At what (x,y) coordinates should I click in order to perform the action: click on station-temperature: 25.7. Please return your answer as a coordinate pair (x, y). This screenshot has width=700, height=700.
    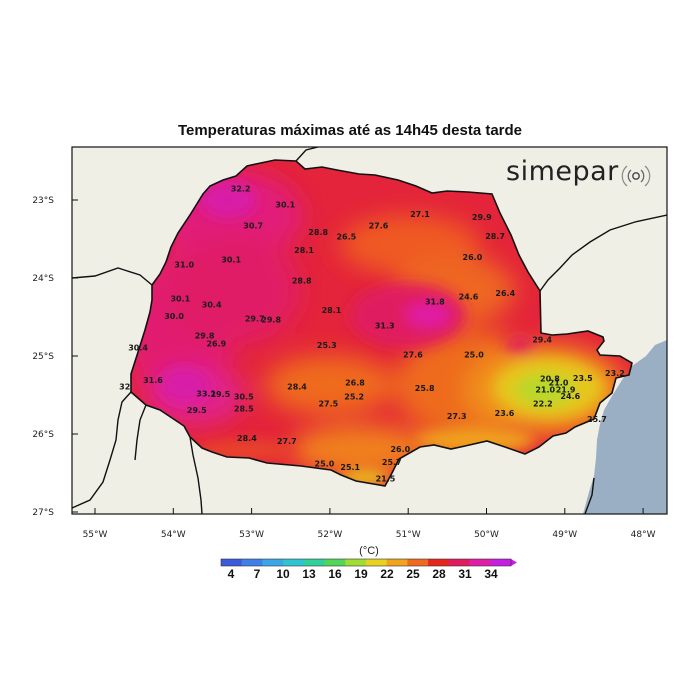
    Looking at the image, I should click on (392, 462).